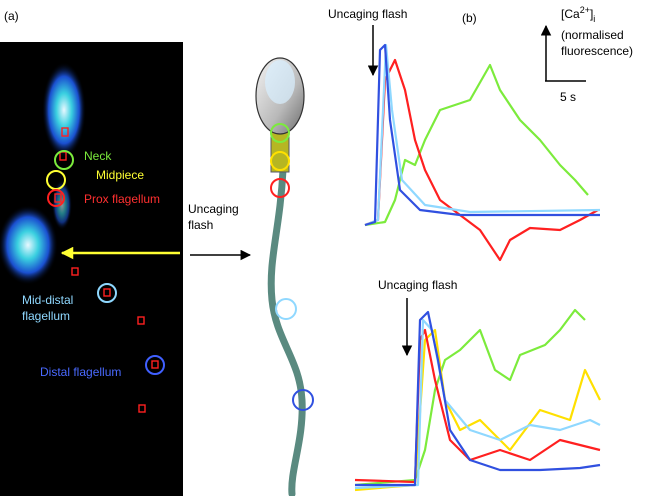 Image resolution: width=649 pixels, height=501 pixels. I want to click on scale-label: fluorescence), so click(597, 51).